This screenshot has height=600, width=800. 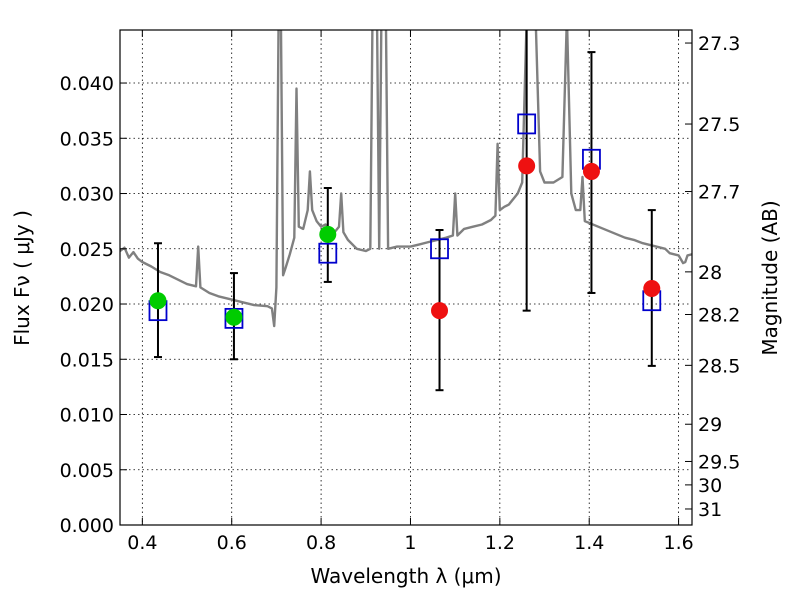 I want to click on x-axis-label-text: Wavelength λ (μm), so click(x=405, y=576).